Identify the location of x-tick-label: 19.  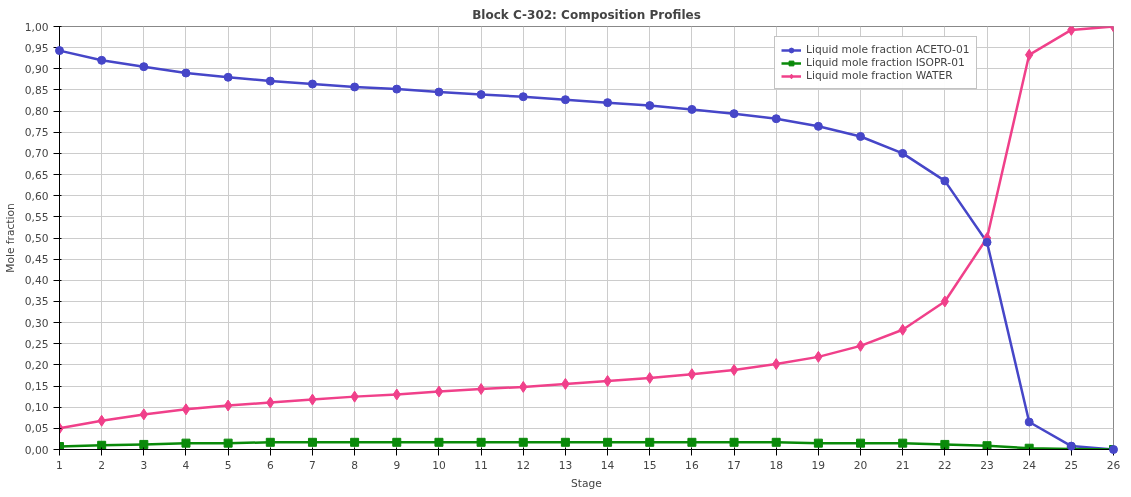
(818, 465).